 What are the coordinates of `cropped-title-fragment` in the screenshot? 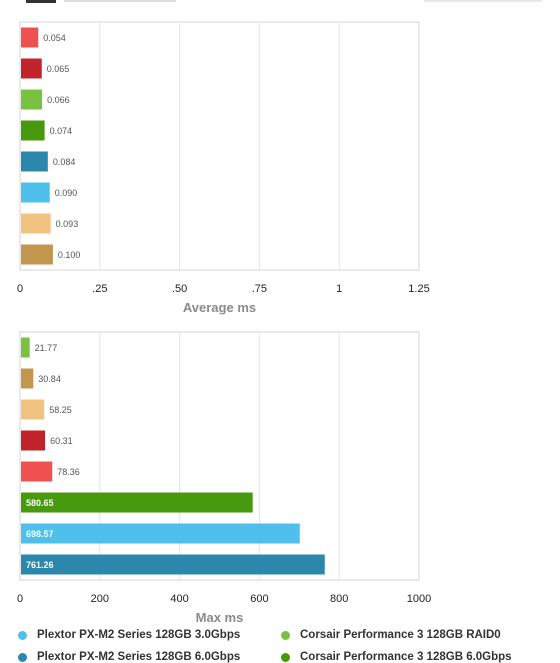 It's located at (41, 1).